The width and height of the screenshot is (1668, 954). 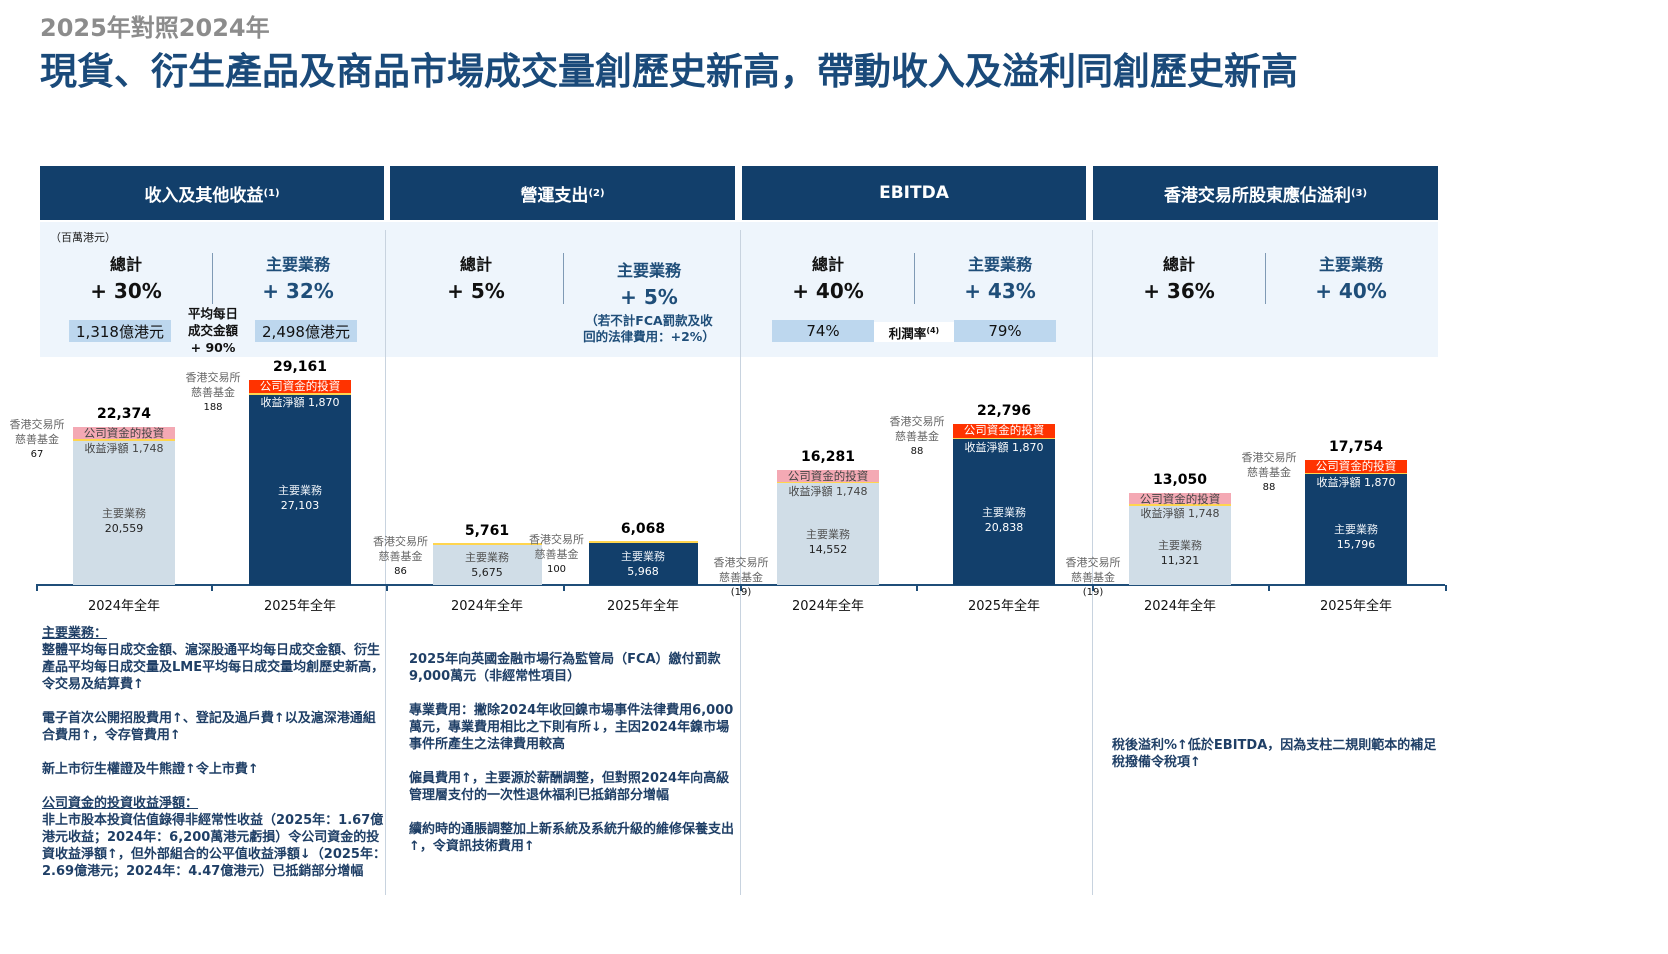 I want to click on main-business-label: 主要業務 15,796, so click(x=1356, y=537).